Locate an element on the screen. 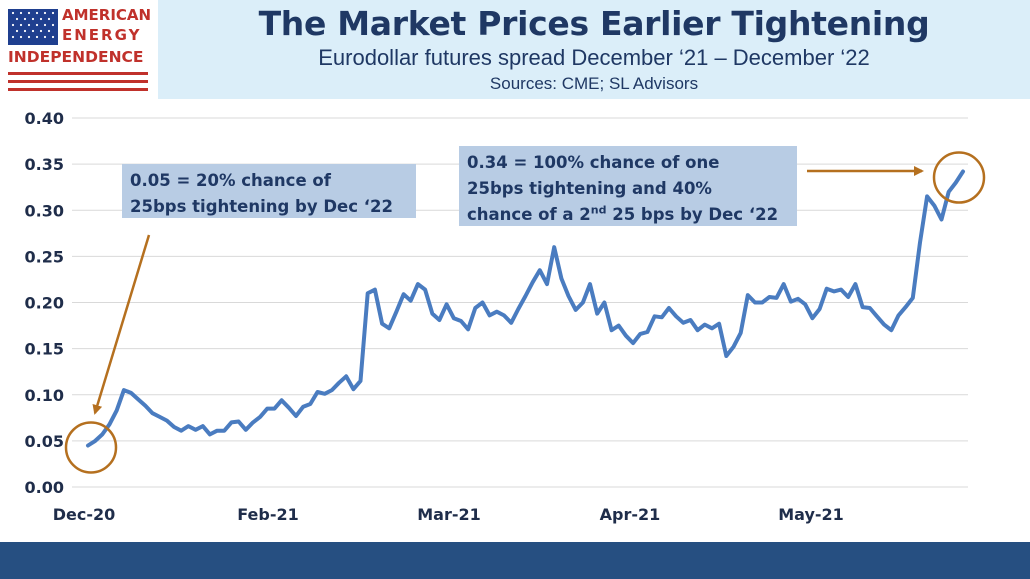 The height and width of the screenshot is (579, 1030). footer-bar is located at coordinates (515, 560).